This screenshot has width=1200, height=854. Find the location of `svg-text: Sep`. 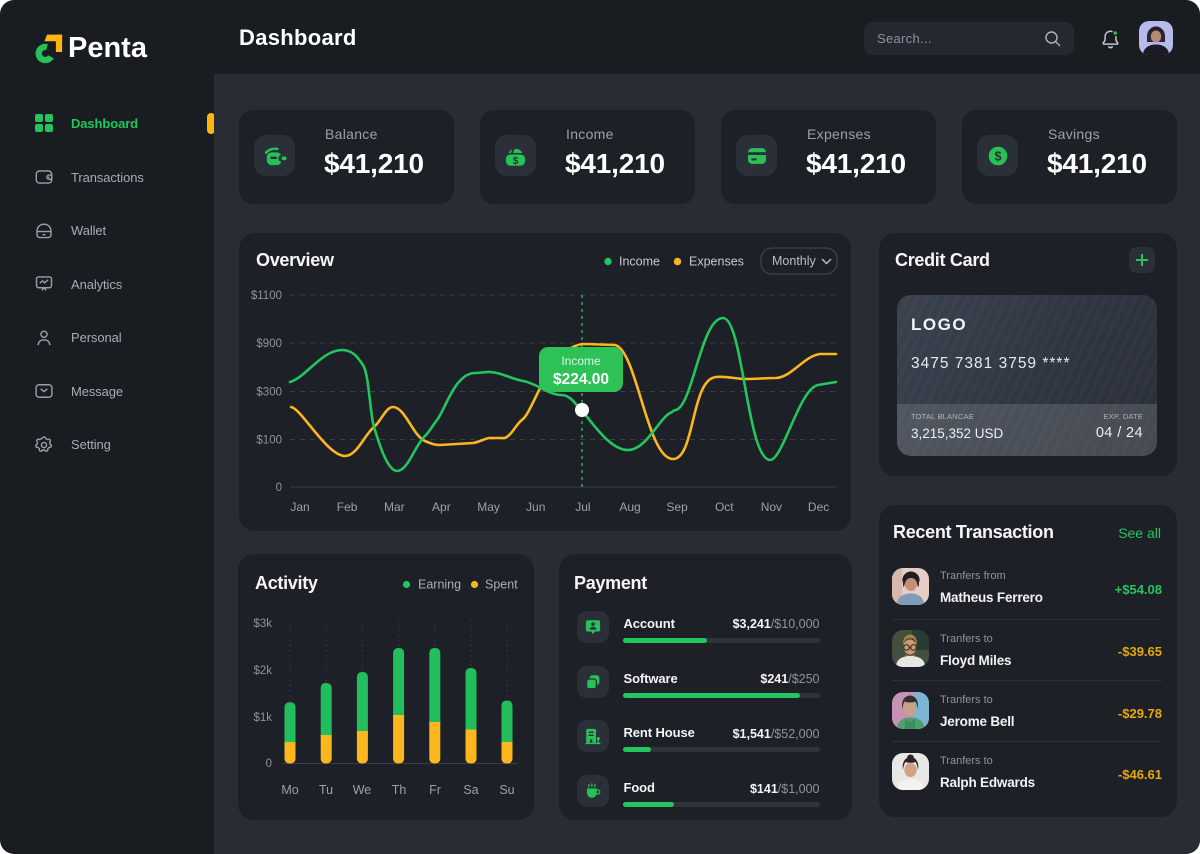

svg-text: Sep is located at coordinates (677, 507).